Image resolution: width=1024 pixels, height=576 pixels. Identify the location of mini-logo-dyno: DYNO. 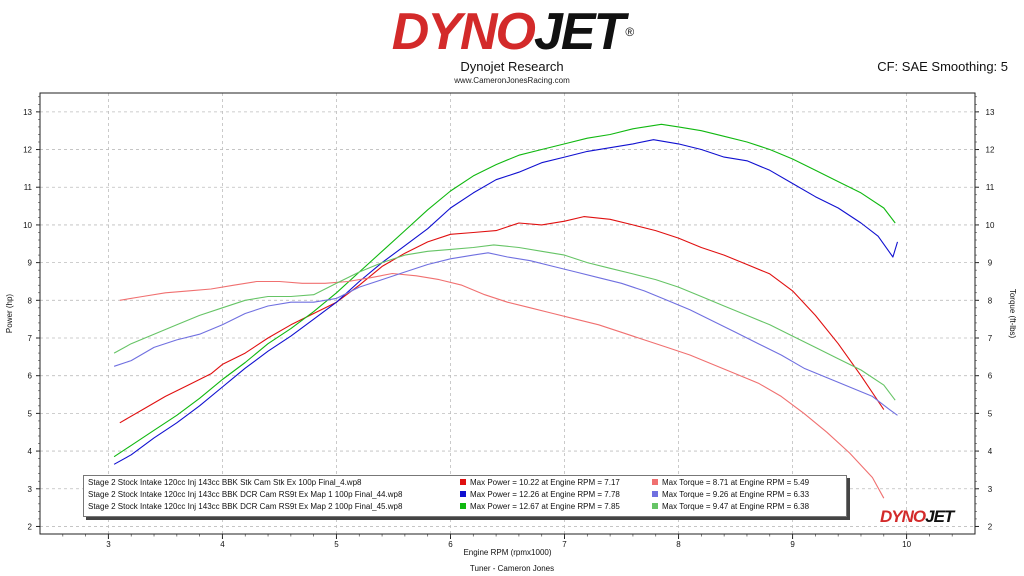
(903, 516).